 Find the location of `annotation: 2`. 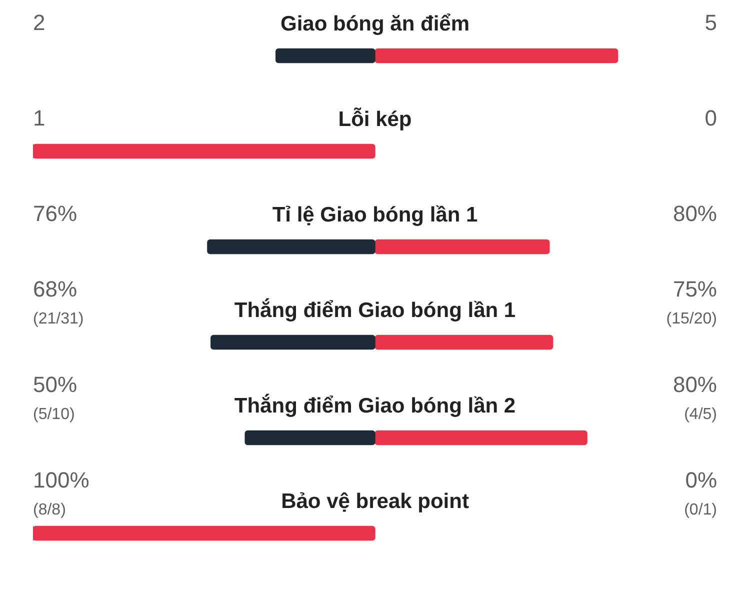

annotation: 2 is located at coordinates (39, 22).